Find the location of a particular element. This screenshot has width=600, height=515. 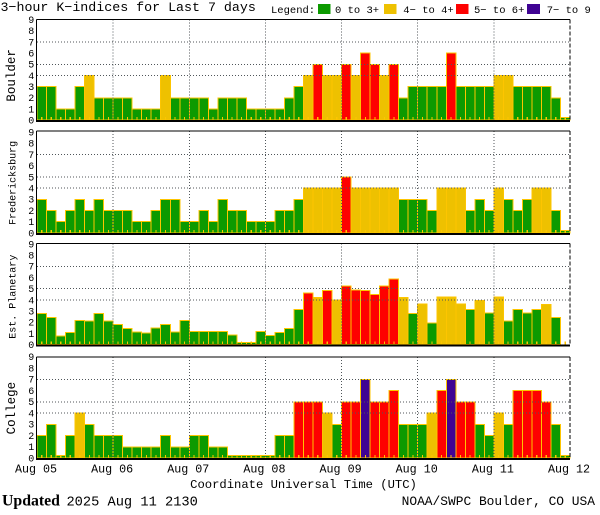

svg-text: Aug 12 is located at coordinates (569, 470).